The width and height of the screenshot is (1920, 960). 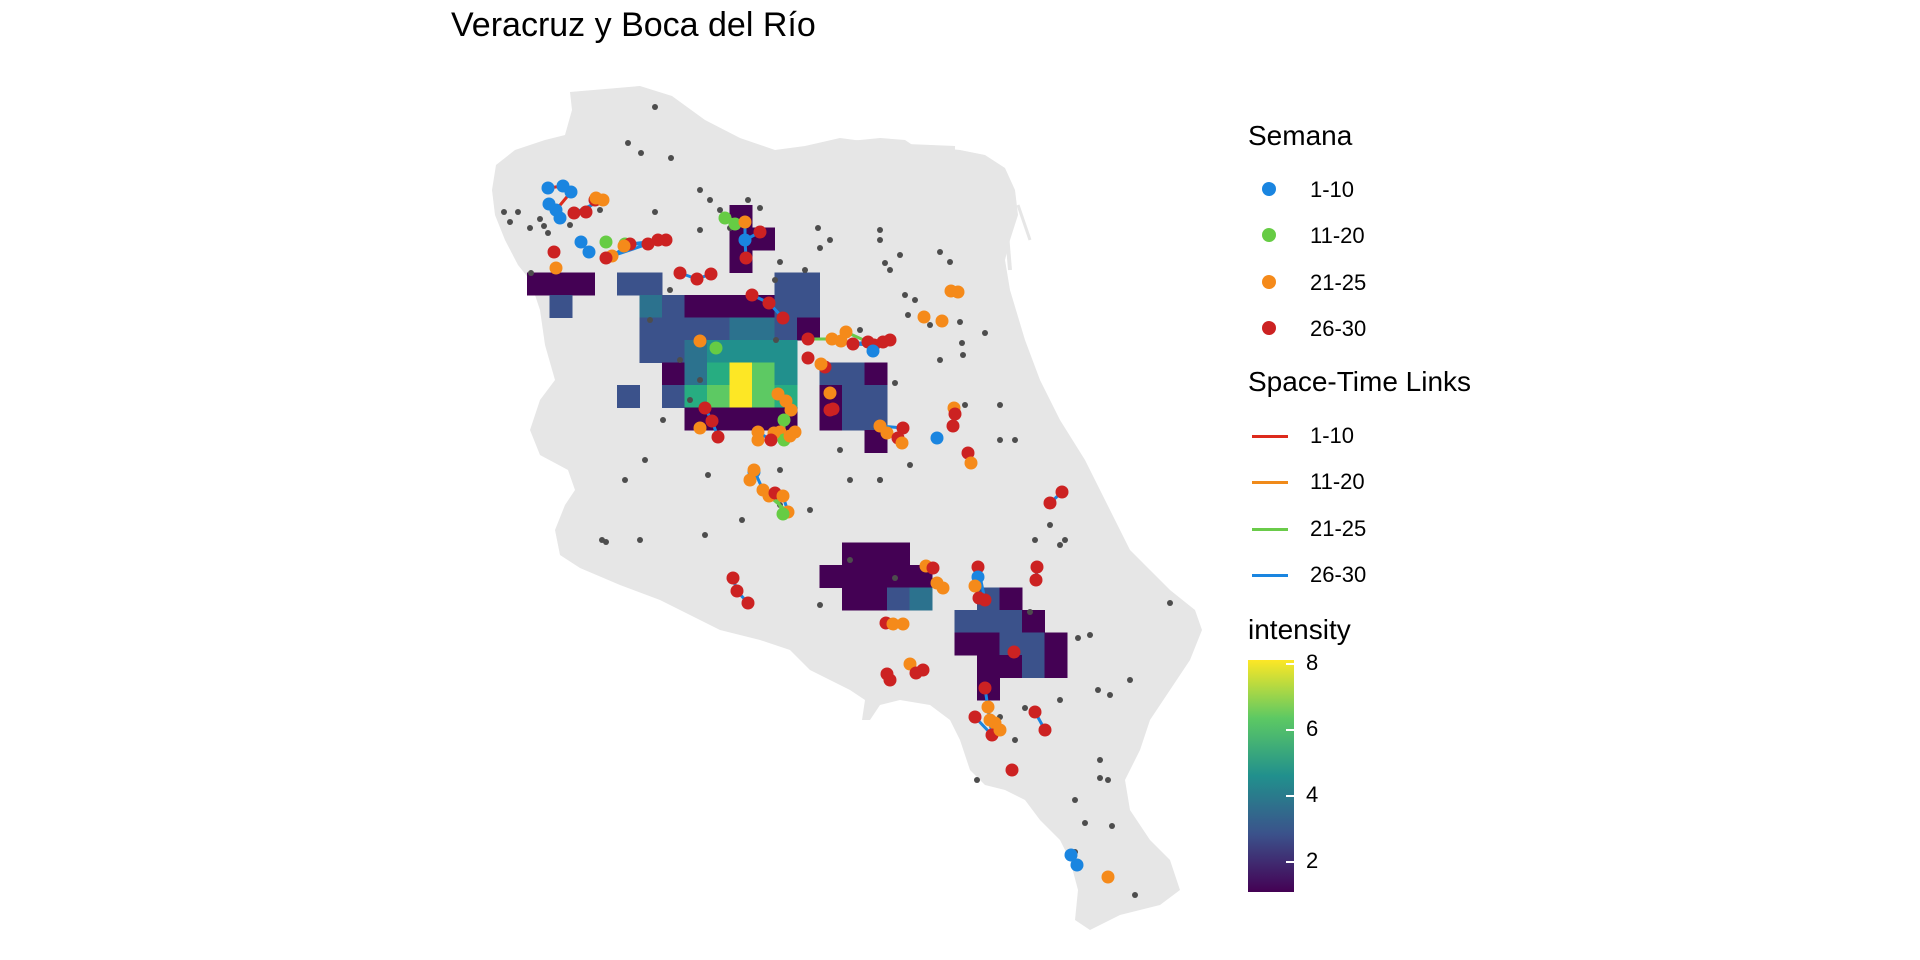 What do you see at coordinates (633, 25) in the screenshot?
I see `map-title: Veracruz y Boca del Río` at bounding box center [633, 25].